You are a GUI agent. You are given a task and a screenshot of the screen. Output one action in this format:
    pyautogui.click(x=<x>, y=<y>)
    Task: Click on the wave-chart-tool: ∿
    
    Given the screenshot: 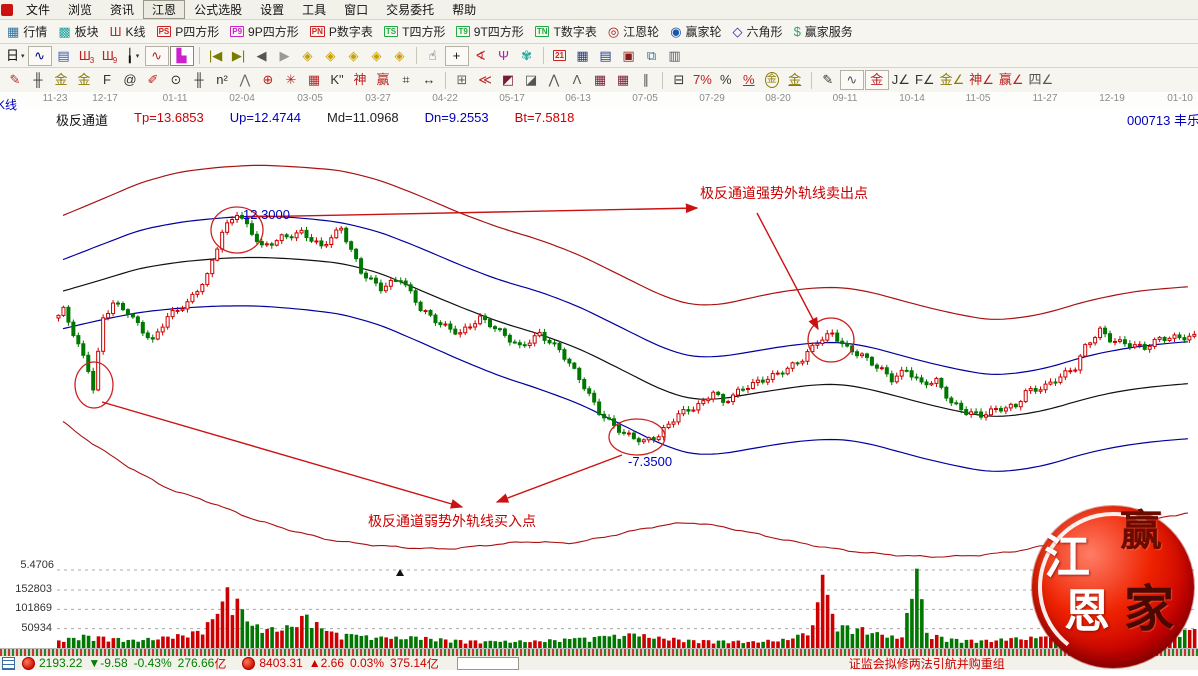 What is the action you would take?
    pyautogui.click(x=156, y=55)
    